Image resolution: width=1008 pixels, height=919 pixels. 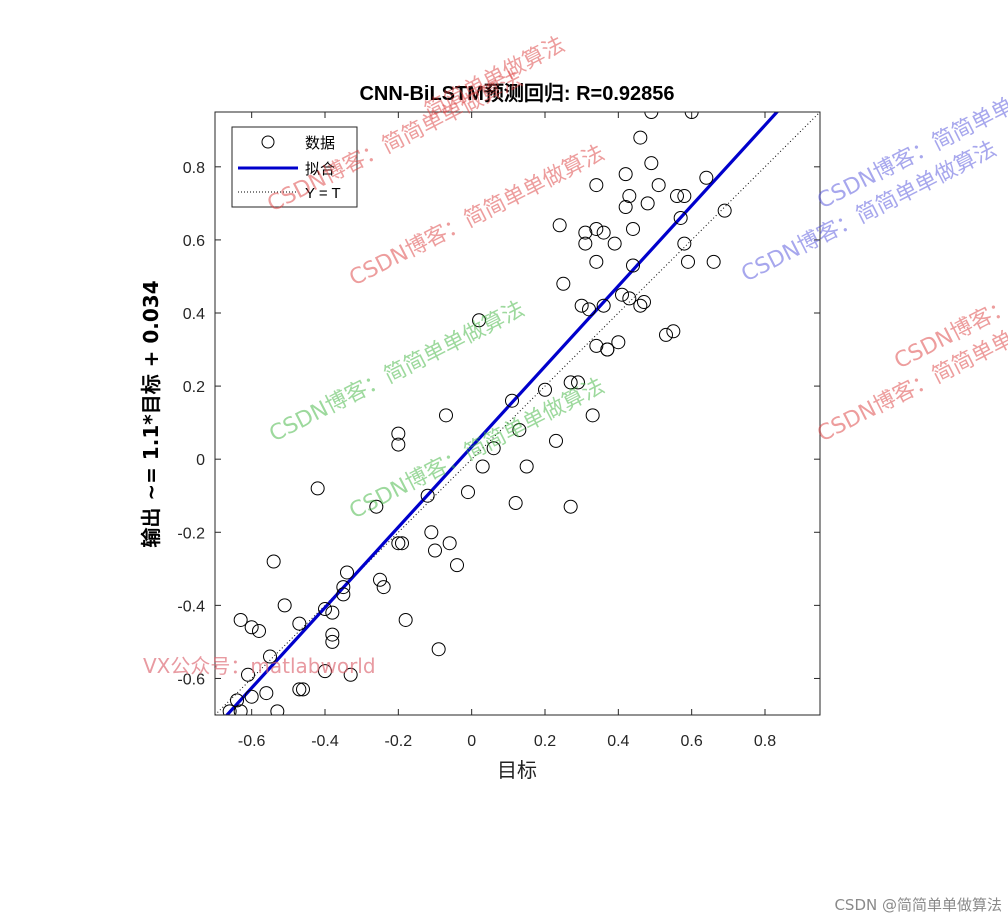 I want to click on y-tick-label: 0.4, so click(x=194, y=314).